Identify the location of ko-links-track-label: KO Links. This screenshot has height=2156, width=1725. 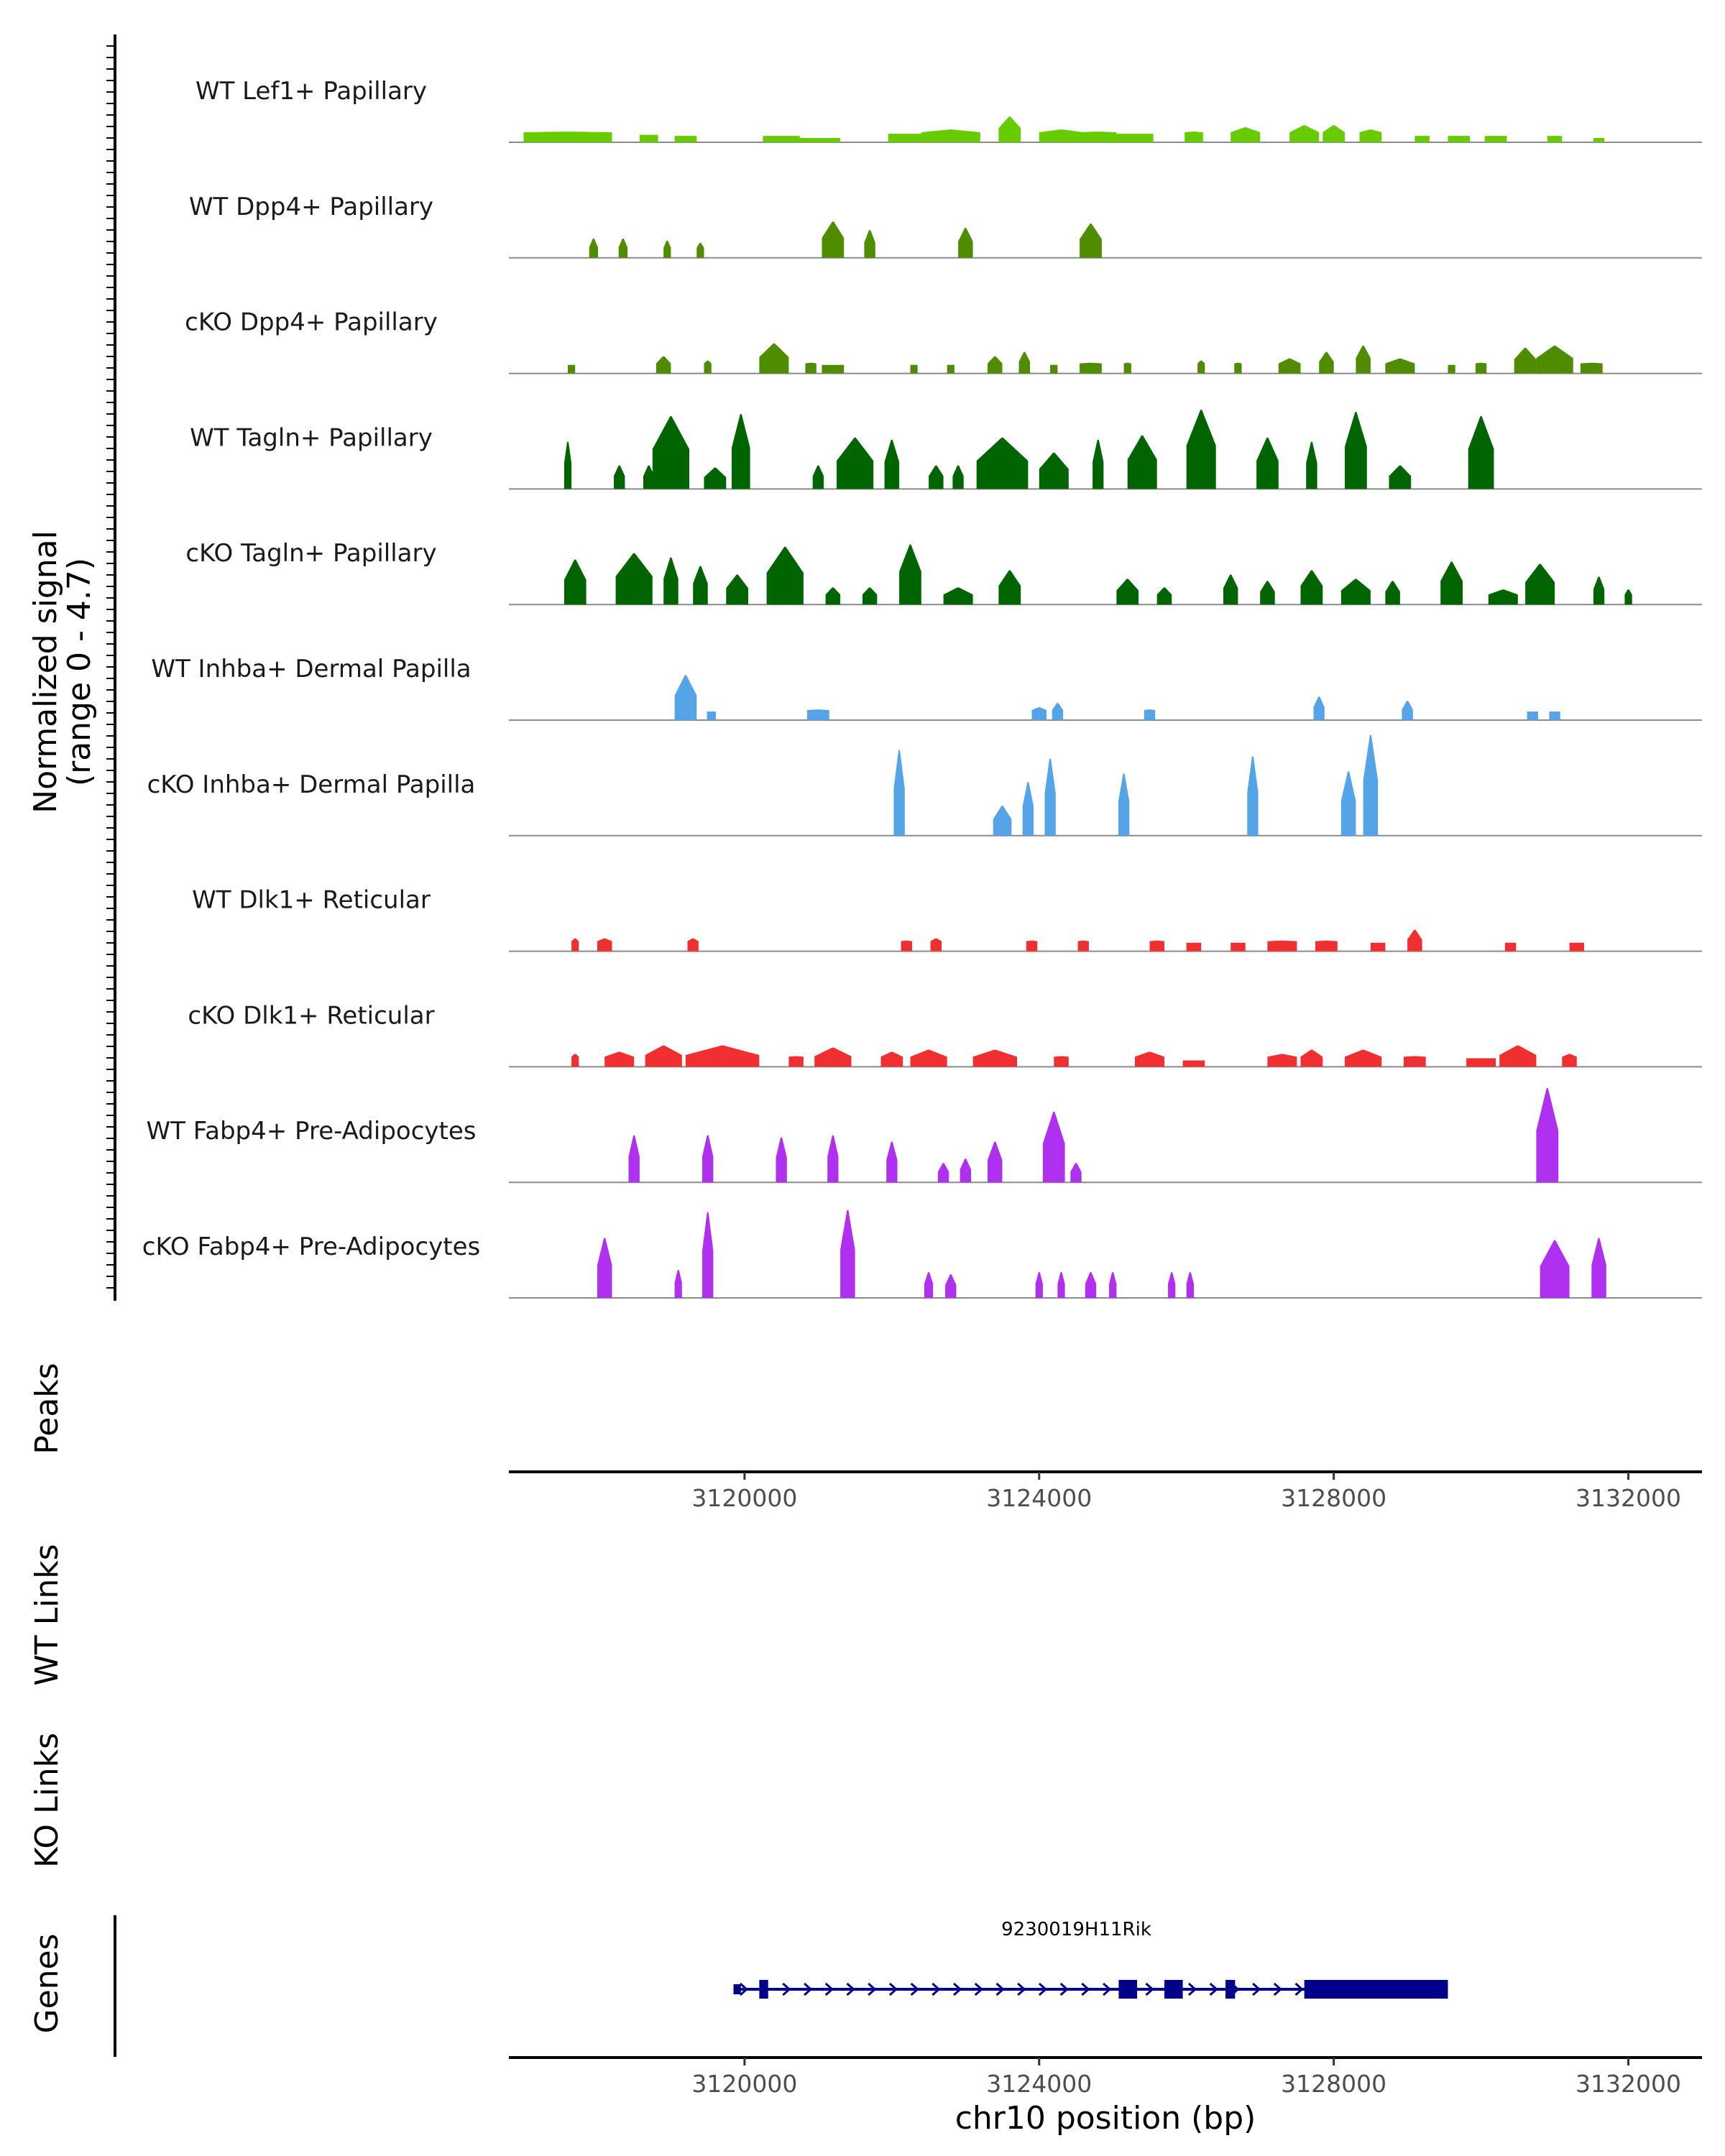
(47, 1800).